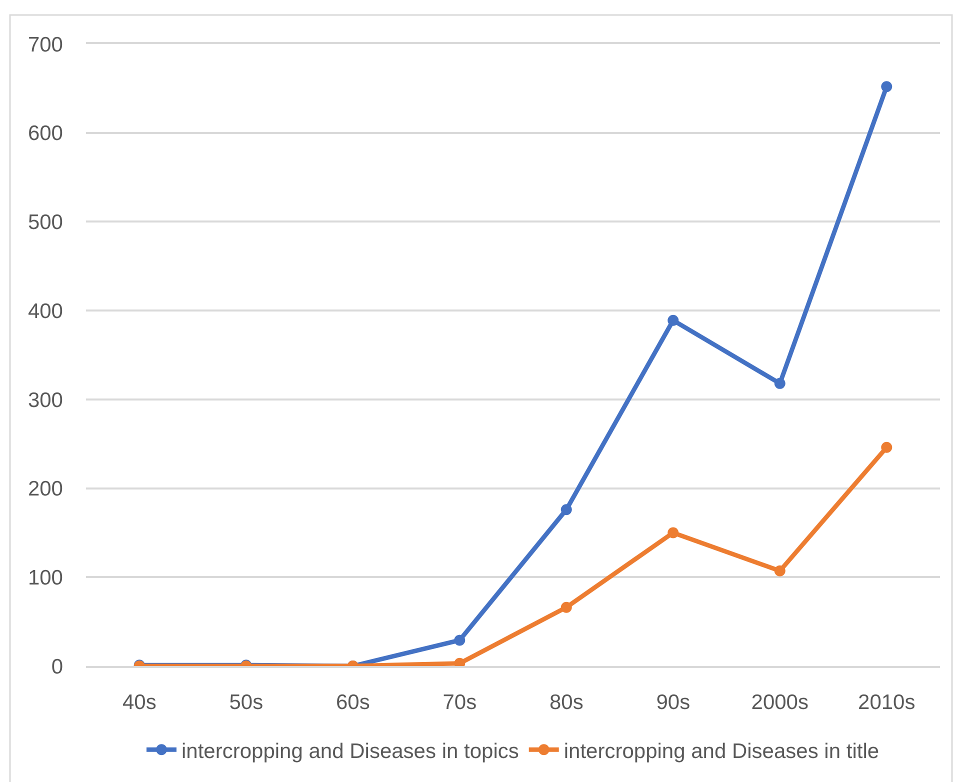 The height and width of the screenshot is (782, 956). I want to click on x-tick-label: 80s, so click(566, 702).